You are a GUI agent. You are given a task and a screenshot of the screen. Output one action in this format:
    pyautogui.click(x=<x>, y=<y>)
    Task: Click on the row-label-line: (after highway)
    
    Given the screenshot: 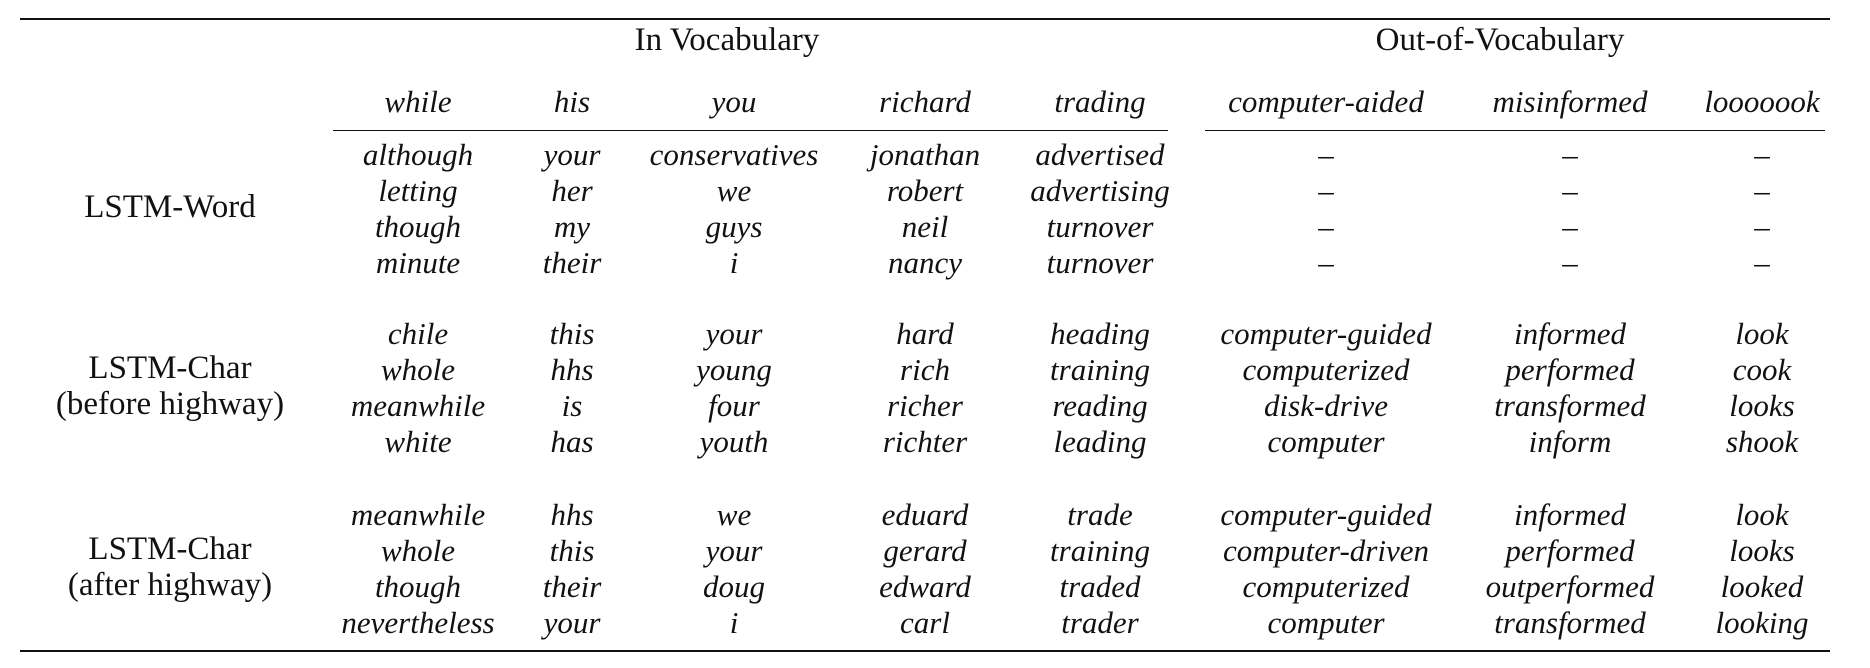 What is the action you would take?
    pyautogui.click(x=170, y=585)
    